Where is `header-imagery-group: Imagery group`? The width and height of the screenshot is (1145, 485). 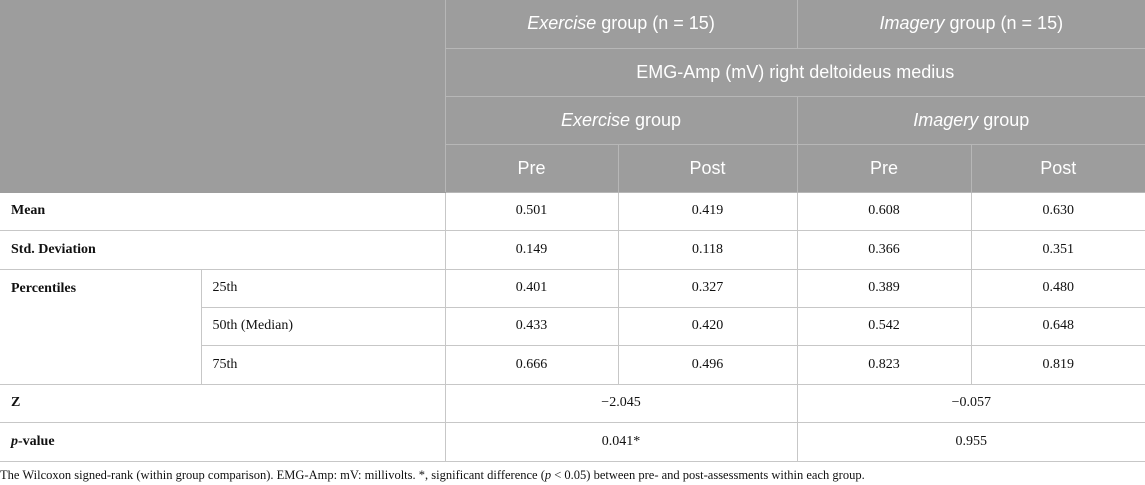 header-imagery-group: Imagery group is located at coordinates (971, 120).